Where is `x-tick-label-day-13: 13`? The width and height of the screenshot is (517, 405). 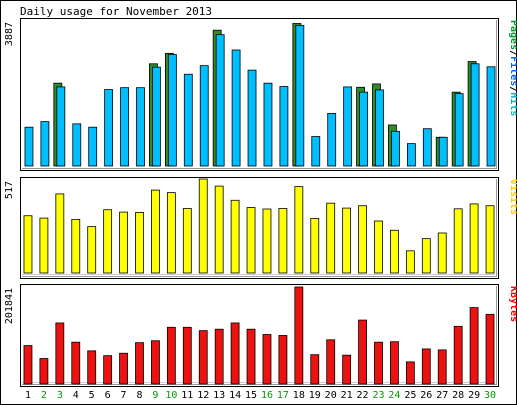
x-tick-label-day-13: 13 is located at coordinates (219, 395).